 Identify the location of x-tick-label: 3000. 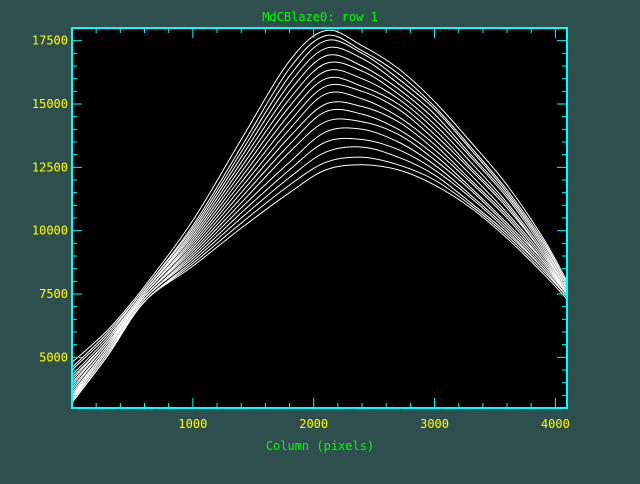
(434, 424).